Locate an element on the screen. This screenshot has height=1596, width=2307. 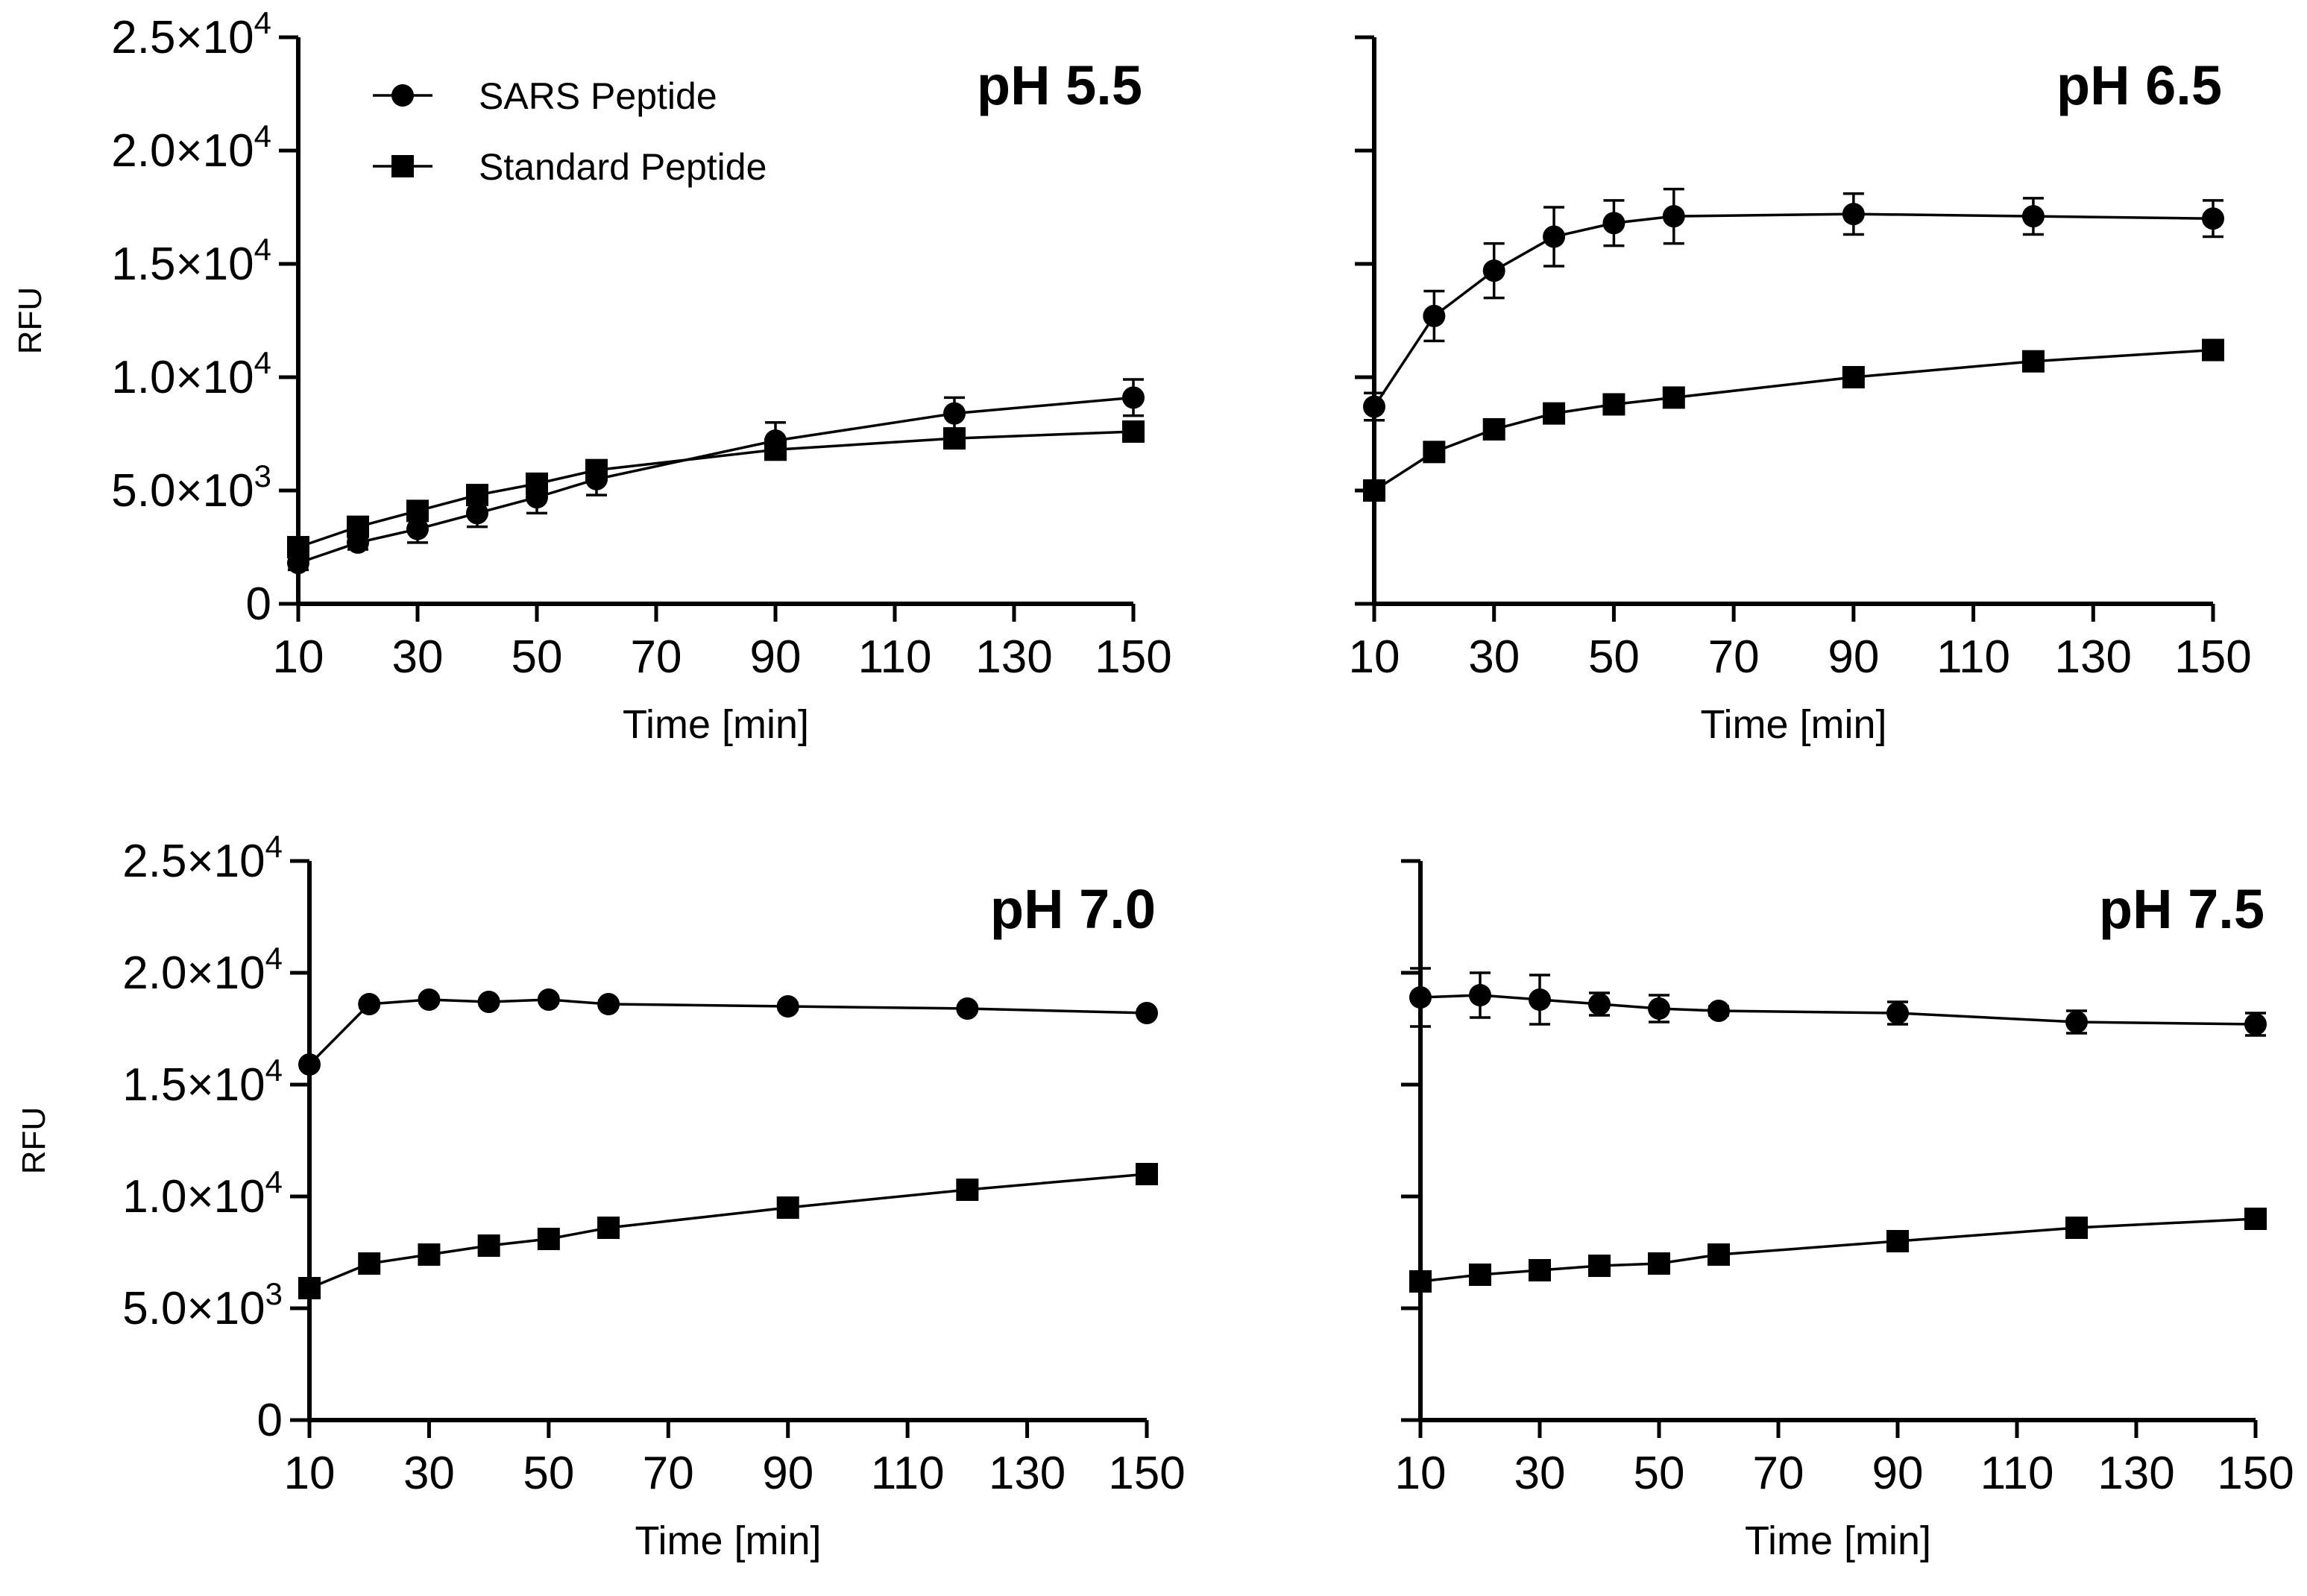
panel-title: pH 6.5 is located at coordinates (2139, 85).